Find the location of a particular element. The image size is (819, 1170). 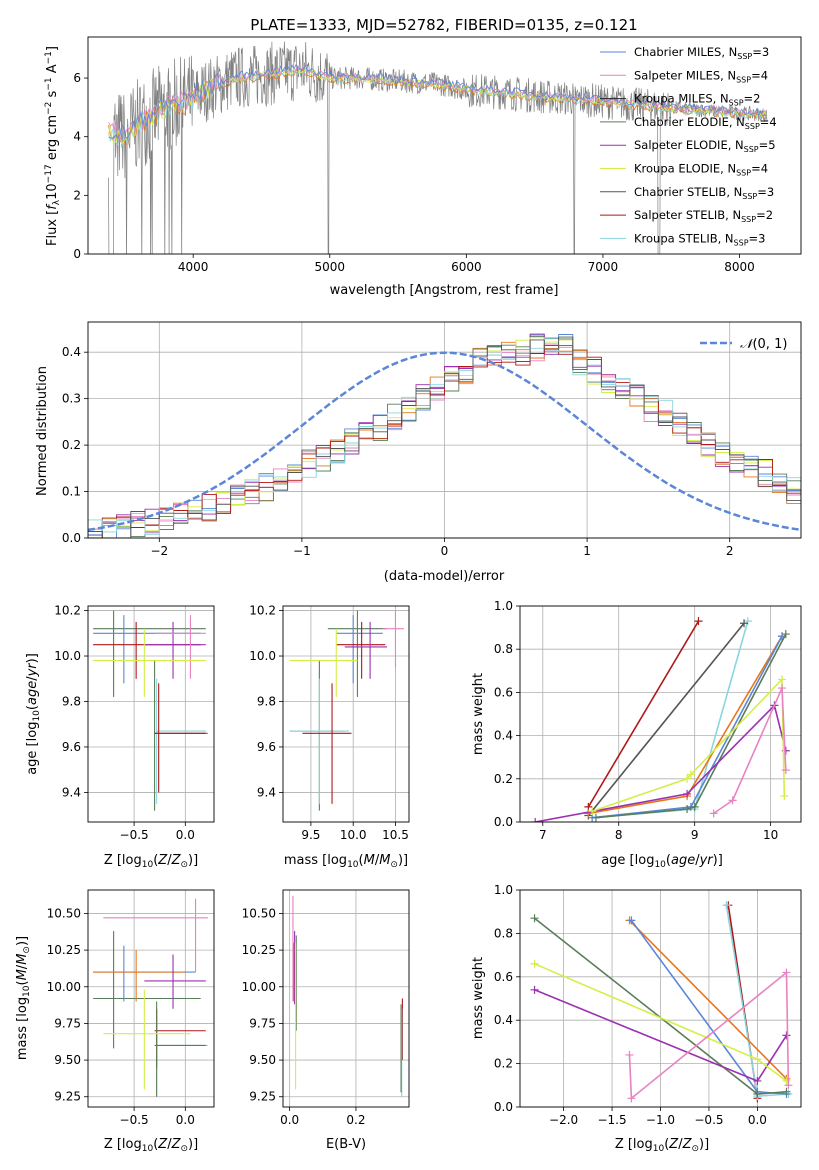

ytick-label: 0.3 is located at coordinates (71, 399).